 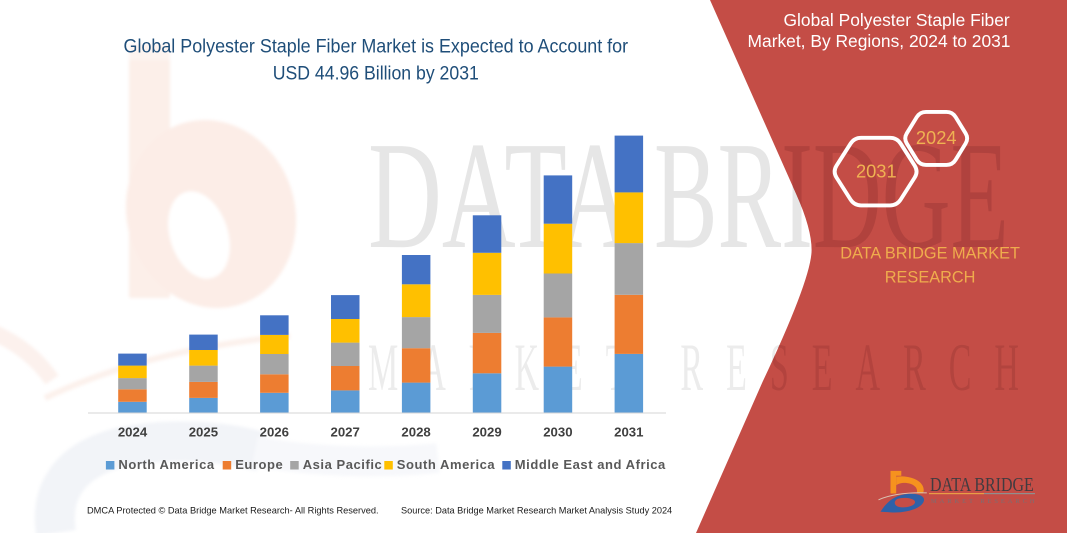 I want to click on svg-text: DATA BRIDGE, so click(x=982, y=485).